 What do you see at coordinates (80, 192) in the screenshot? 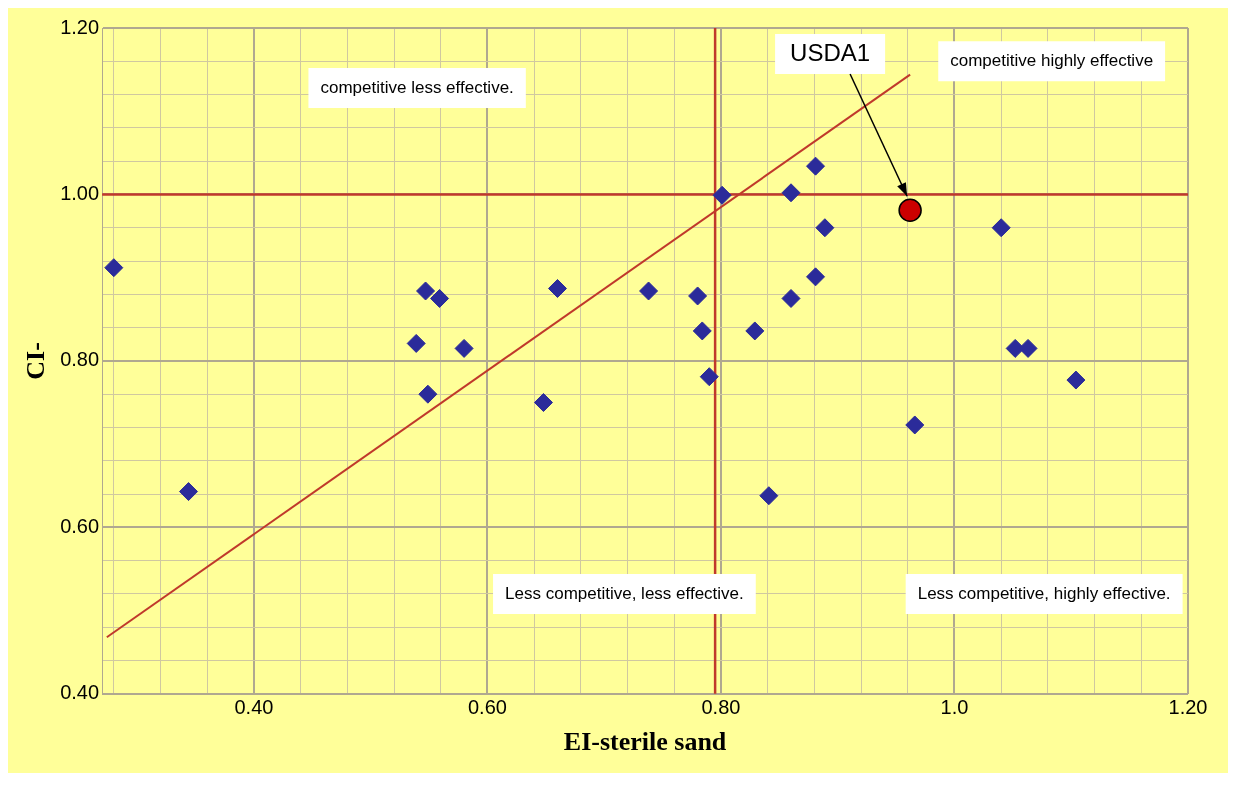
I see `y-tick-label: 1.00` at bounding box center [80, 192].